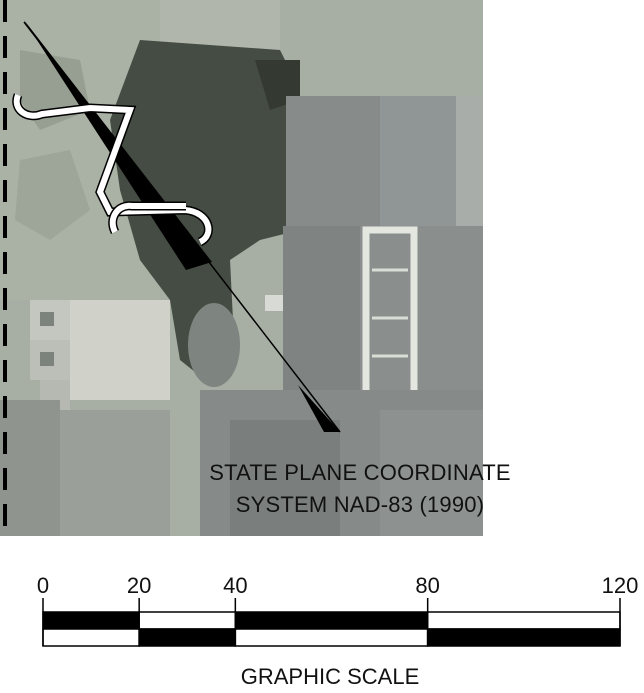 This screenshot has width=644, height=693. I want to click on scale-tick-label: 0, so click(43, 585).